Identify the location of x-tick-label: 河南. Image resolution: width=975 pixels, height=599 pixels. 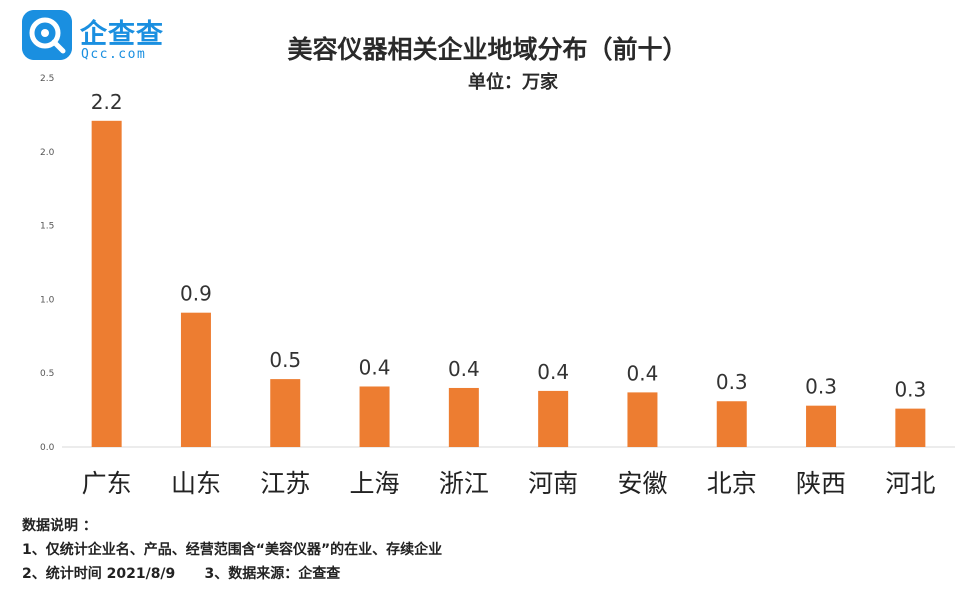
(553, 483).